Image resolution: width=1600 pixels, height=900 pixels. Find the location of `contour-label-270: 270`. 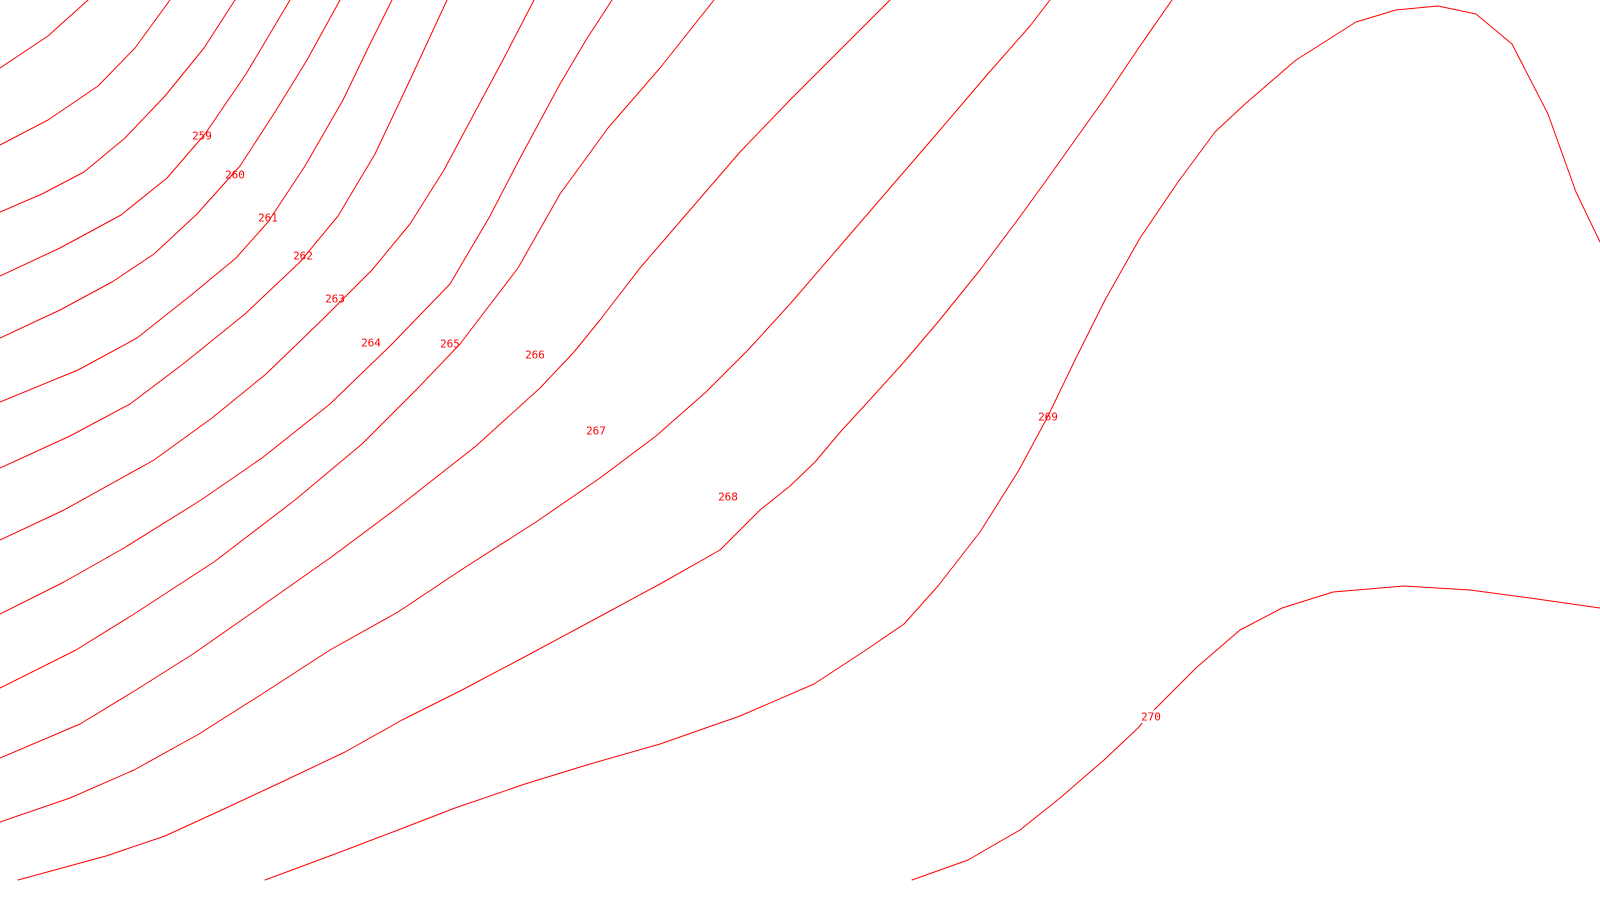

contour-label-270: 270 is located at coordinates (1151, 717).